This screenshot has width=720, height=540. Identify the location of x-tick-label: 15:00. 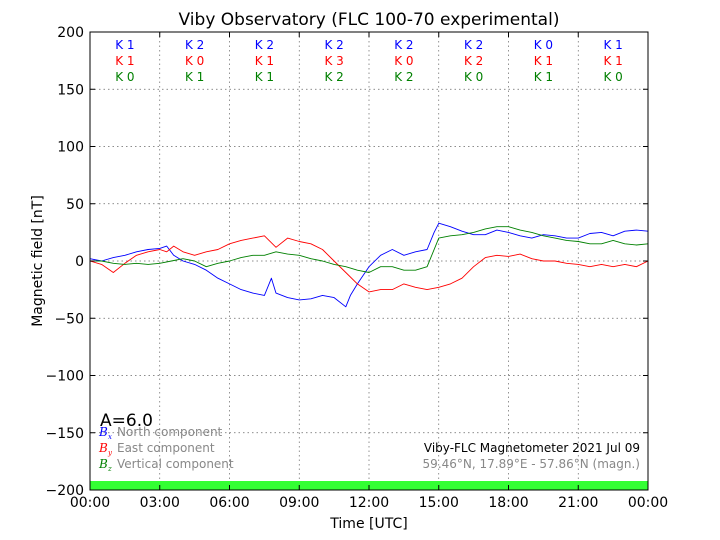
(439, 503).